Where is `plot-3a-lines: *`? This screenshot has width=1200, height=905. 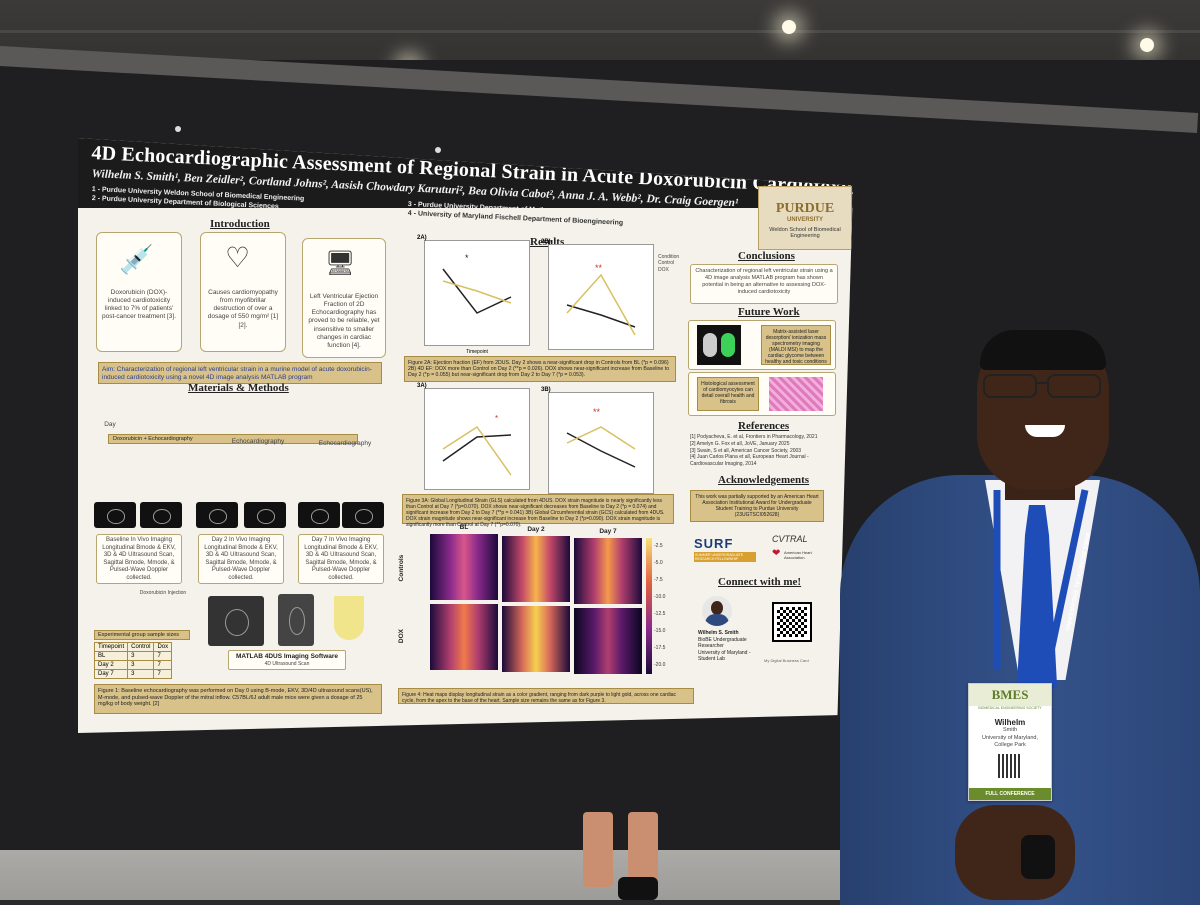
plot-3a-lines: * is located at coordinates (477, 445).